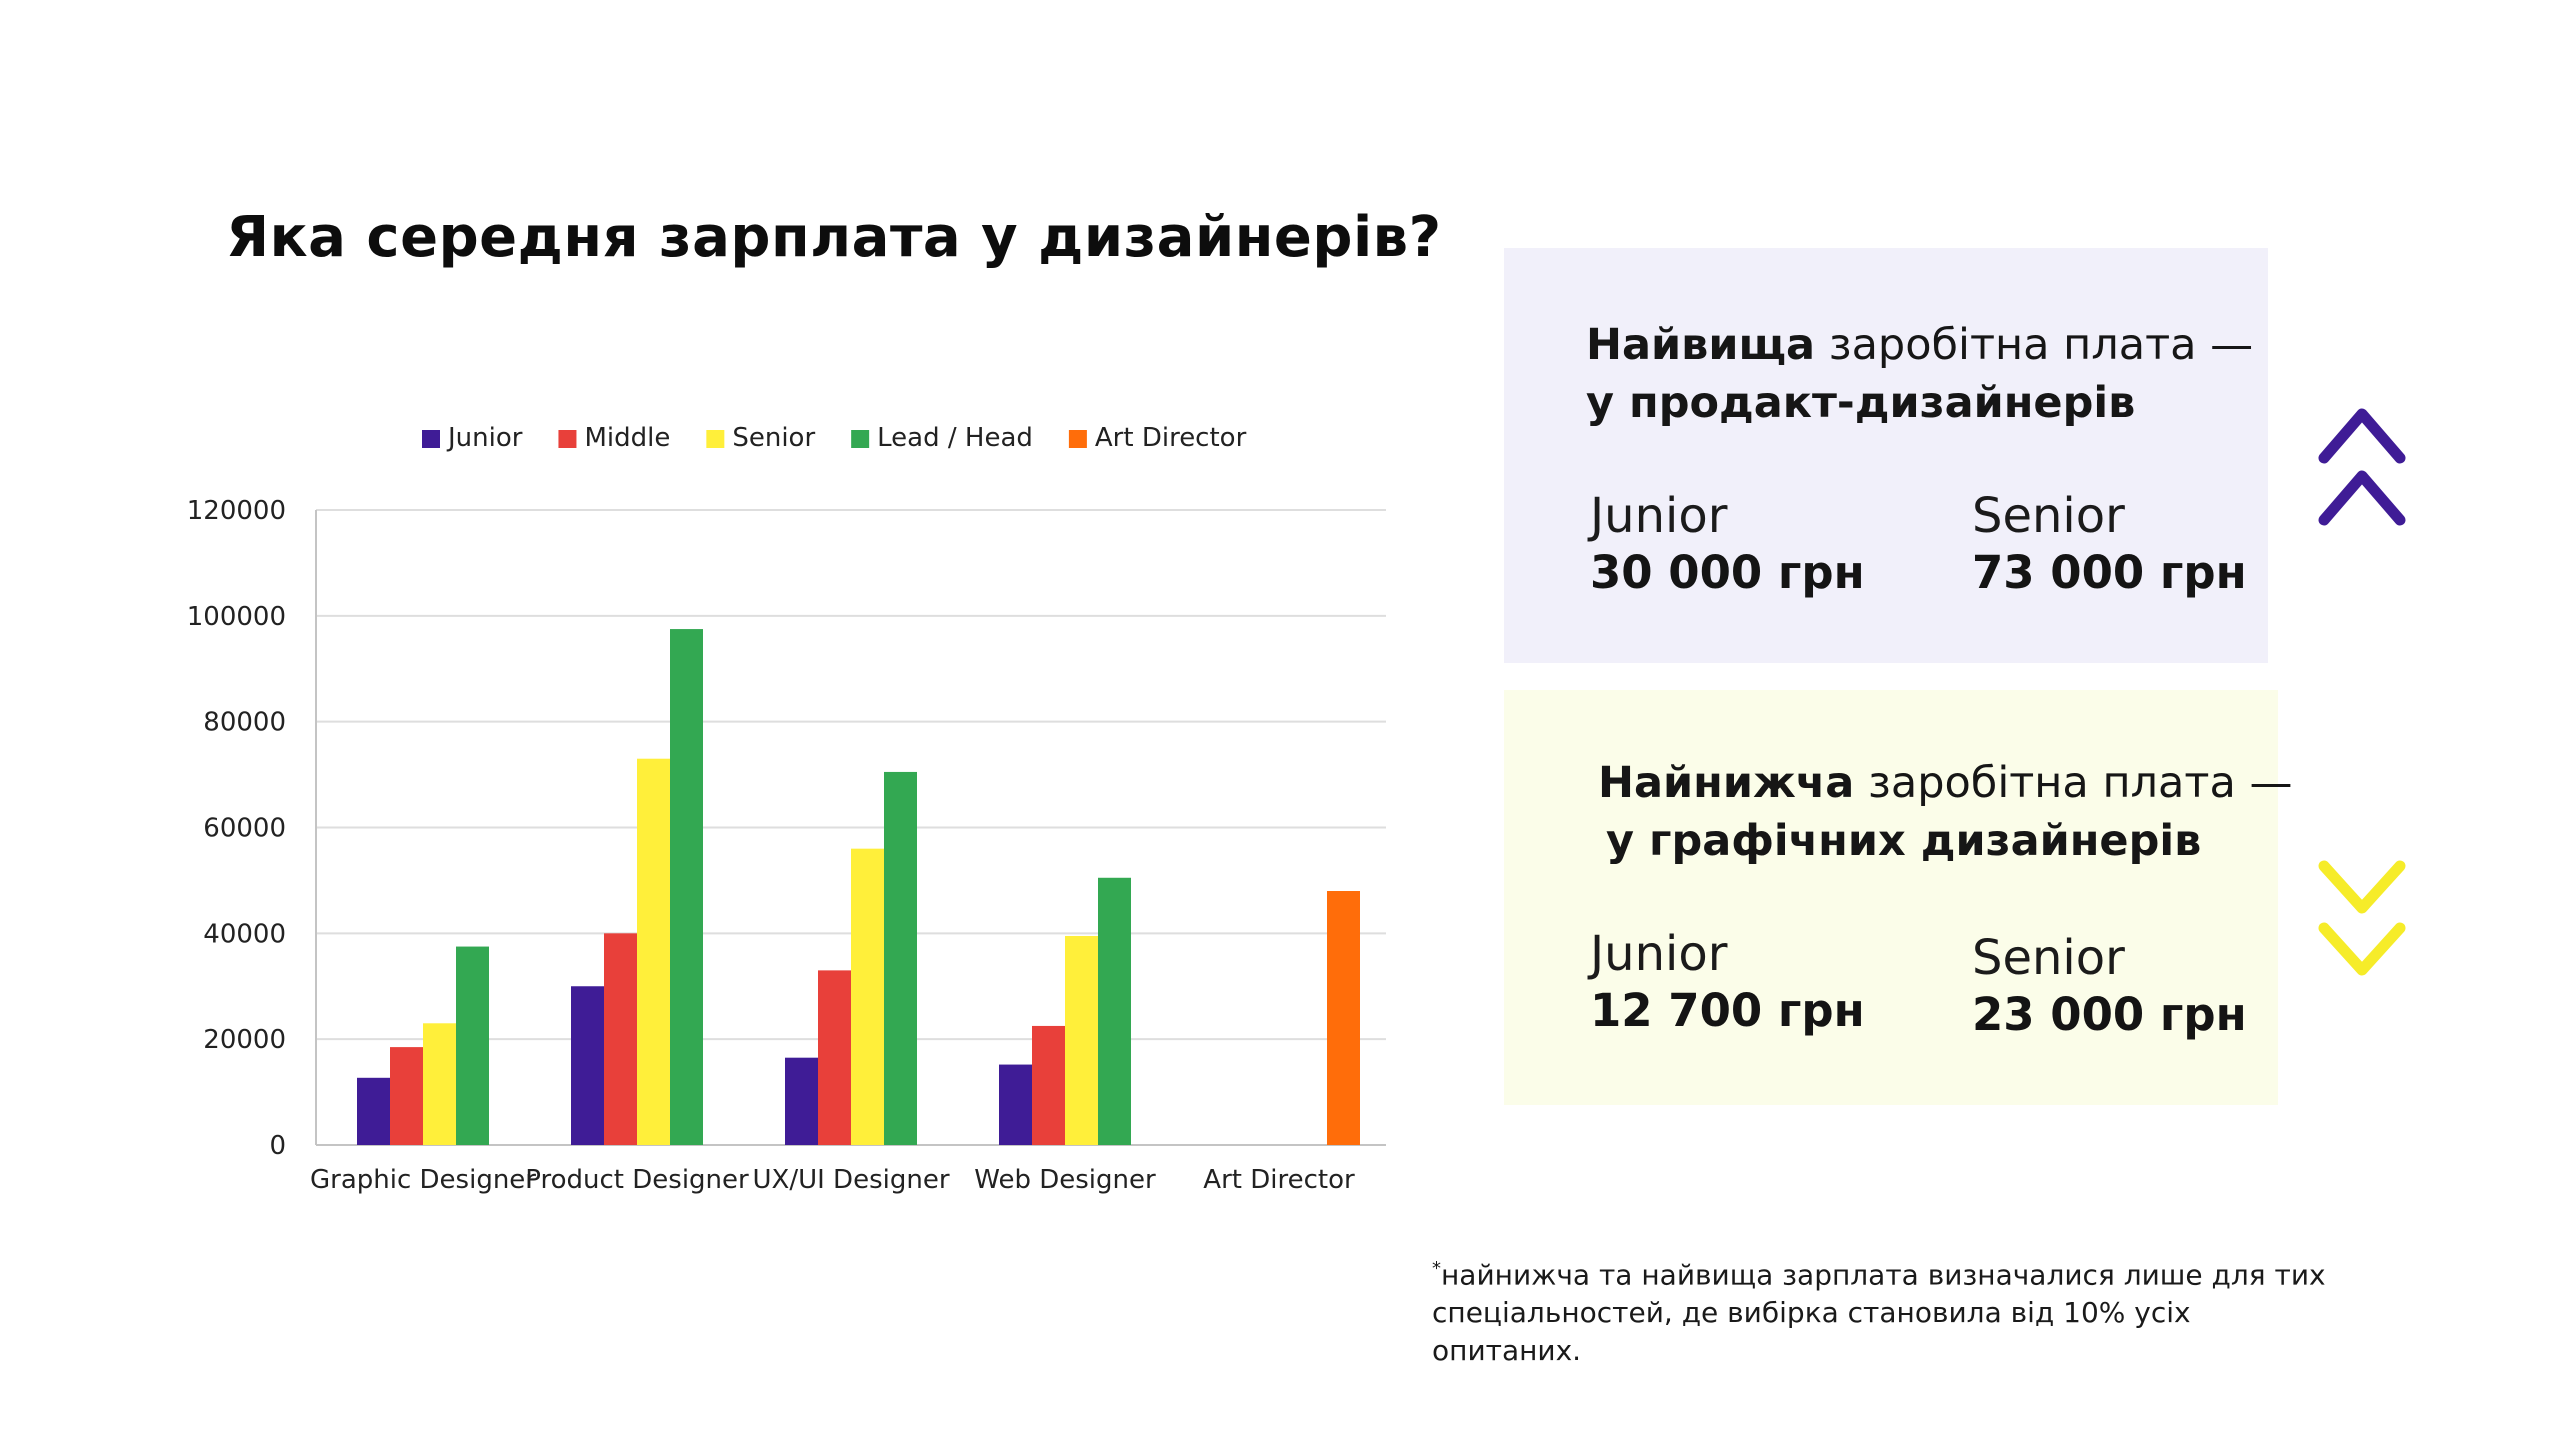  I want to click on highest-senior-value: 73 000 грн, so click(2109, 572).